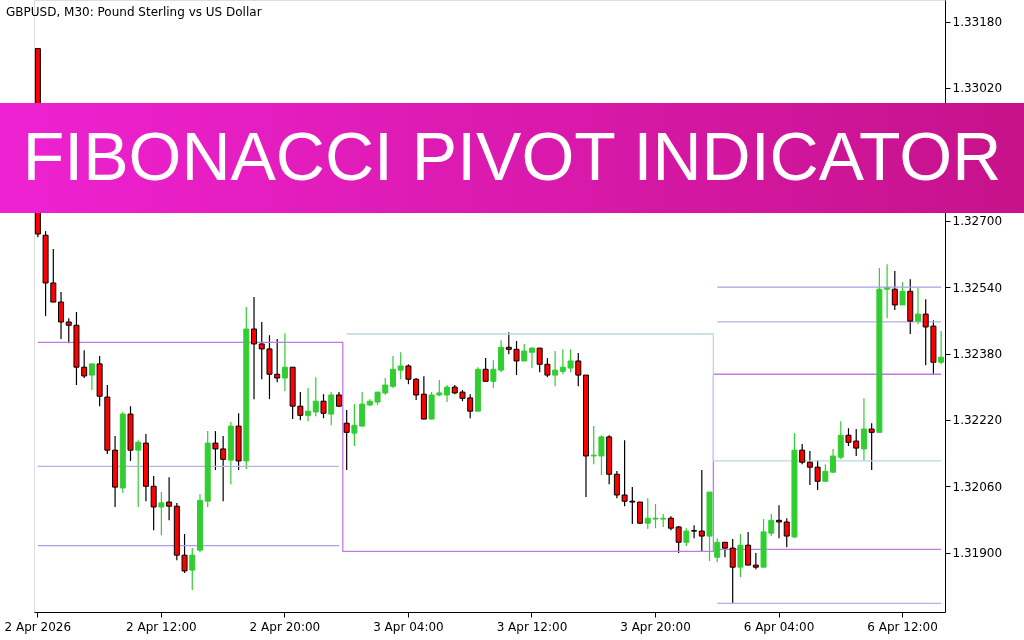 This screenshot has width=1024, height=640. Describe the element at coordinates (285, 626) in the screenshot. I see `x-tick-label: 2 Apr 20:00` at that location.